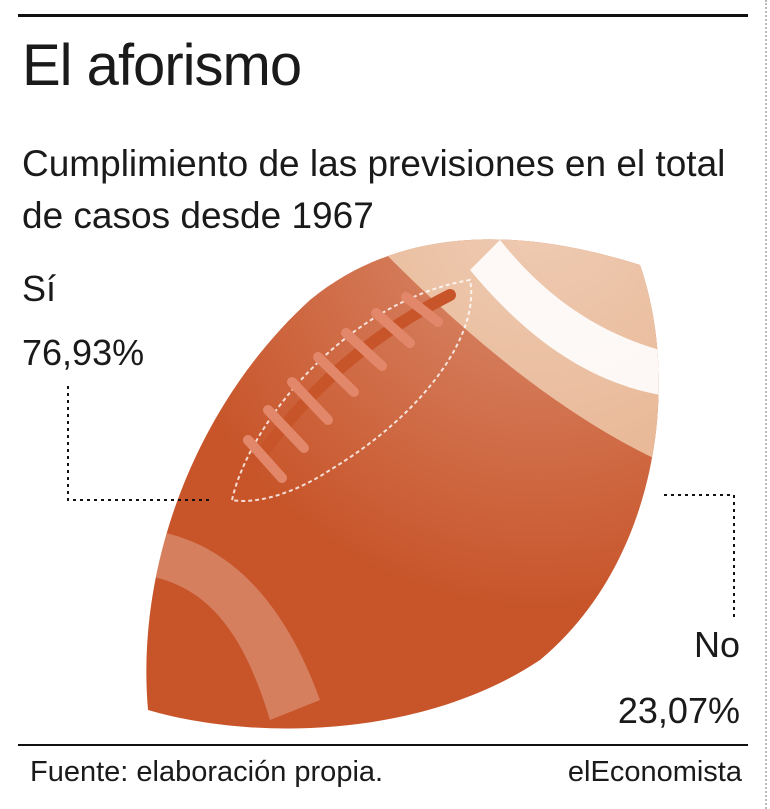  I want to click on brand-name: elEconomista, so click(654, 772).